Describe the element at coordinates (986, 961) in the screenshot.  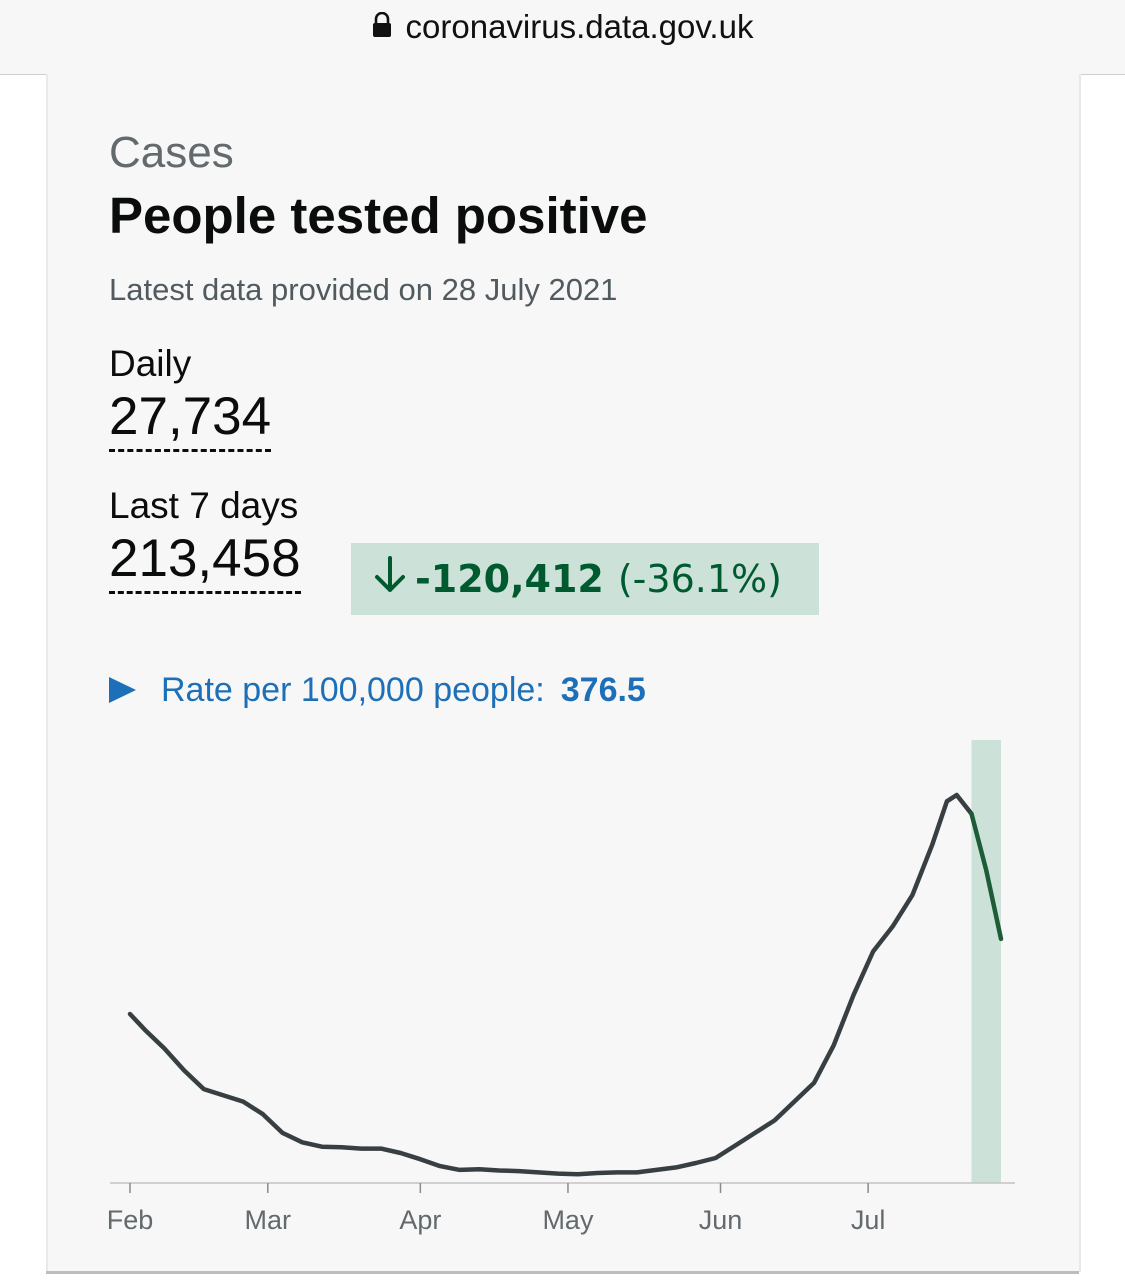
I see `highlight-band` at that location.